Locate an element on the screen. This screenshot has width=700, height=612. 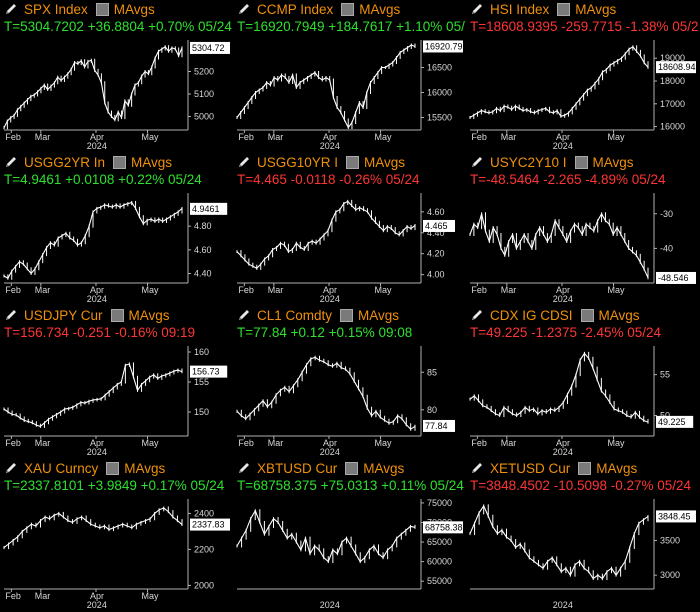
ticker-label: CCMP Index is located at coordinates (295, 9).